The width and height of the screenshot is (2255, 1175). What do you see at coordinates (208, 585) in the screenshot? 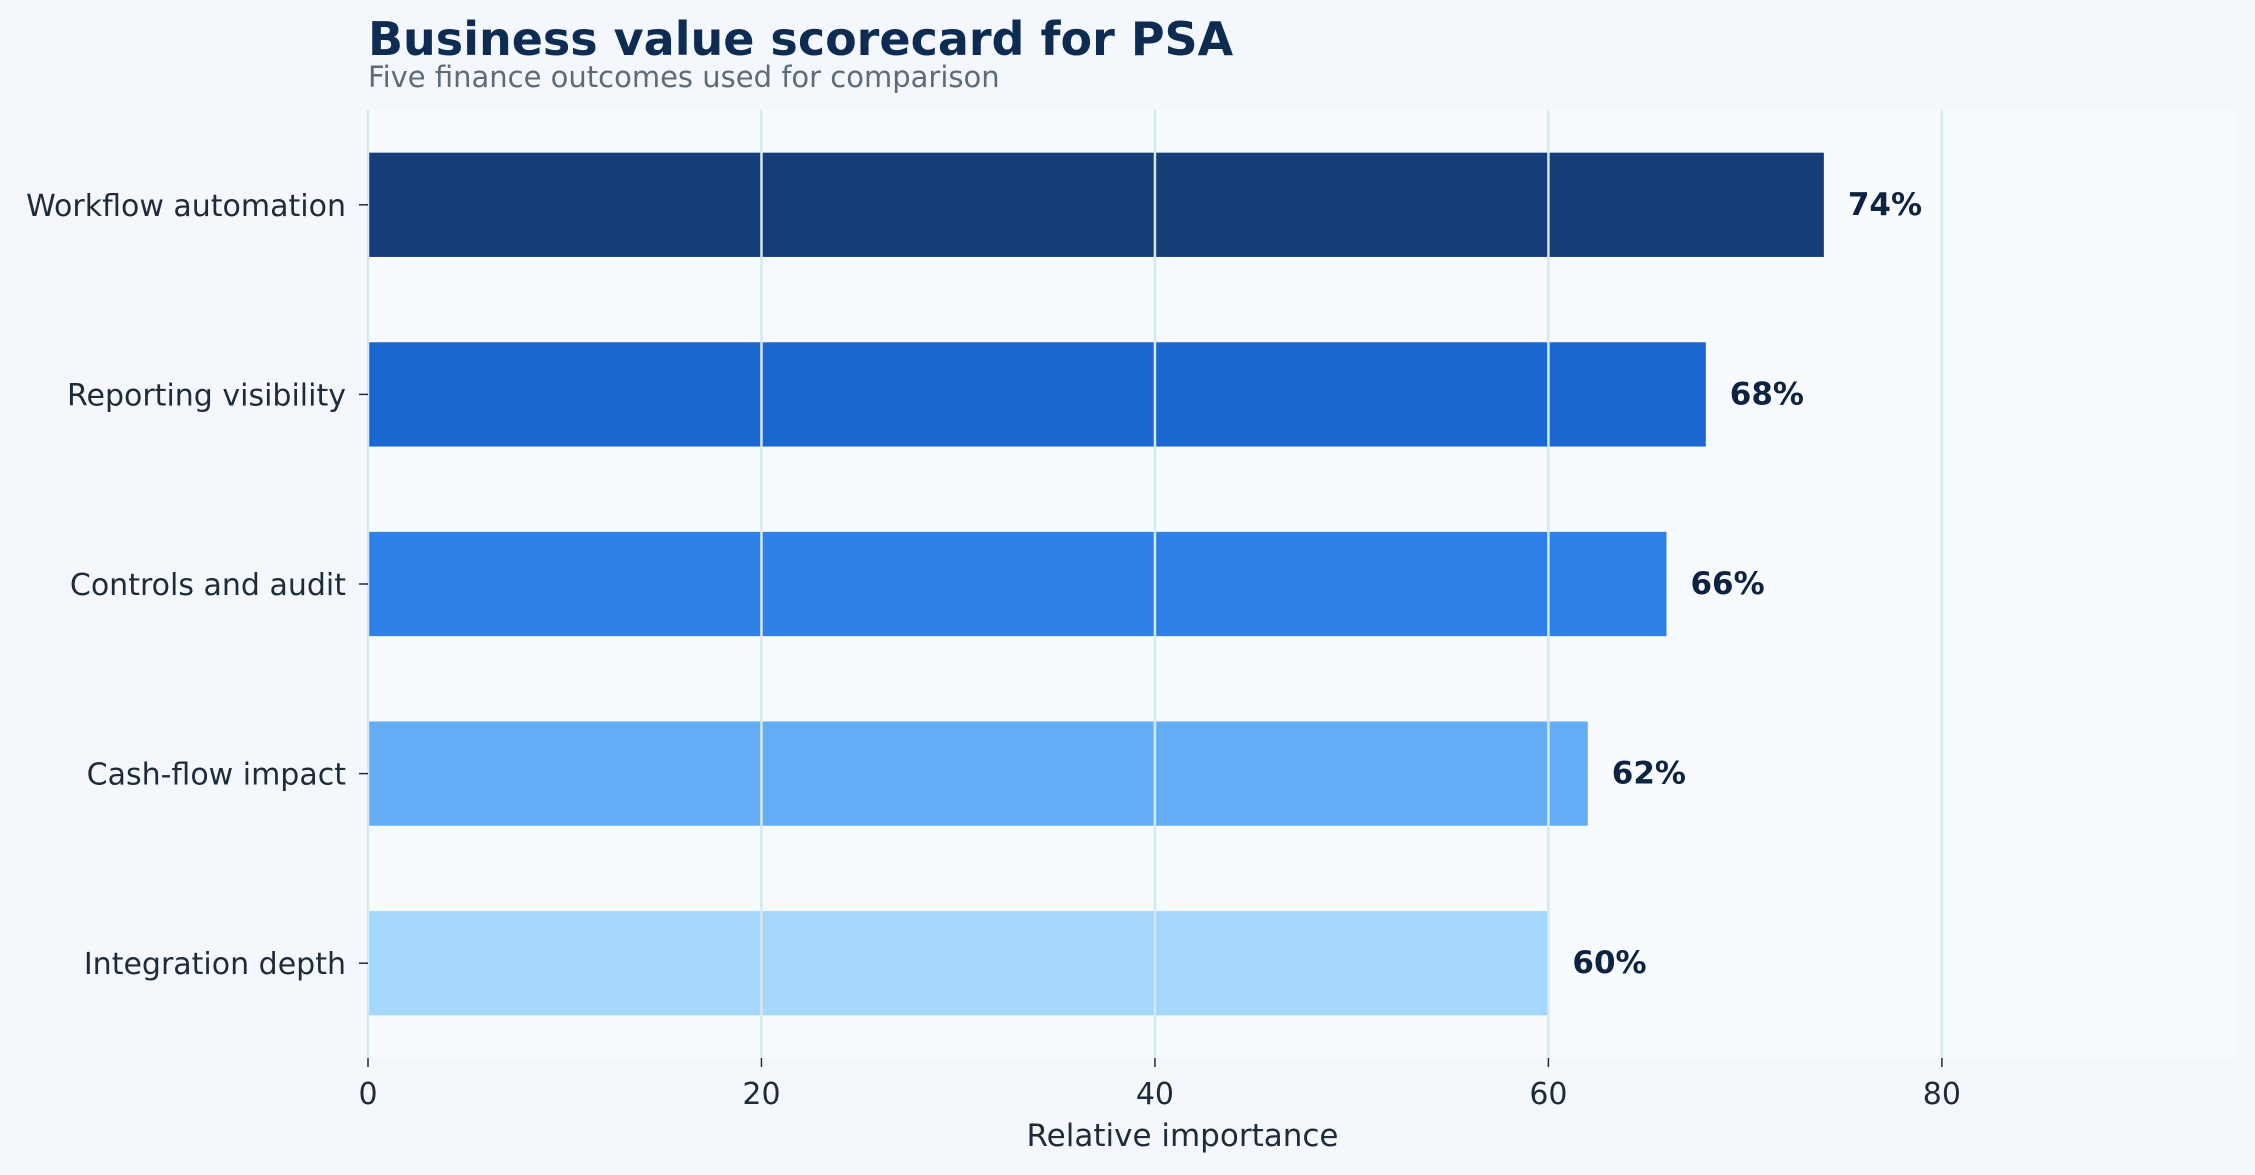
I see `category-label: Controls and audit` at bounding box center [208, 585].